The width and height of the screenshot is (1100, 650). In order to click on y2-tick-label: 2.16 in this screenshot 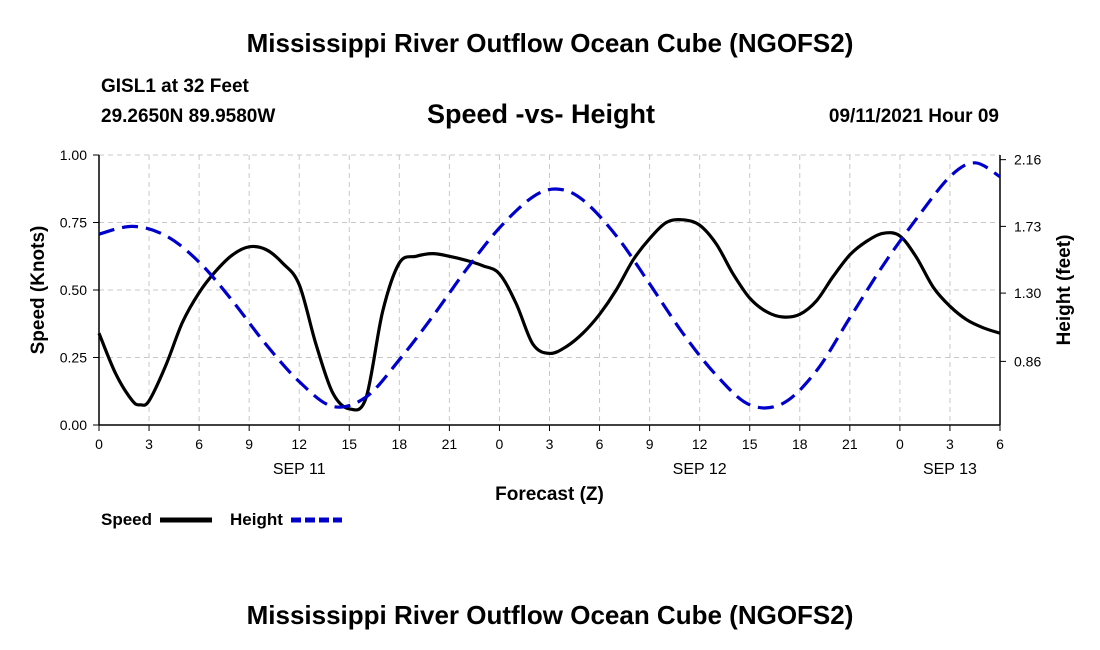, I will do `click(1027, 160)`.